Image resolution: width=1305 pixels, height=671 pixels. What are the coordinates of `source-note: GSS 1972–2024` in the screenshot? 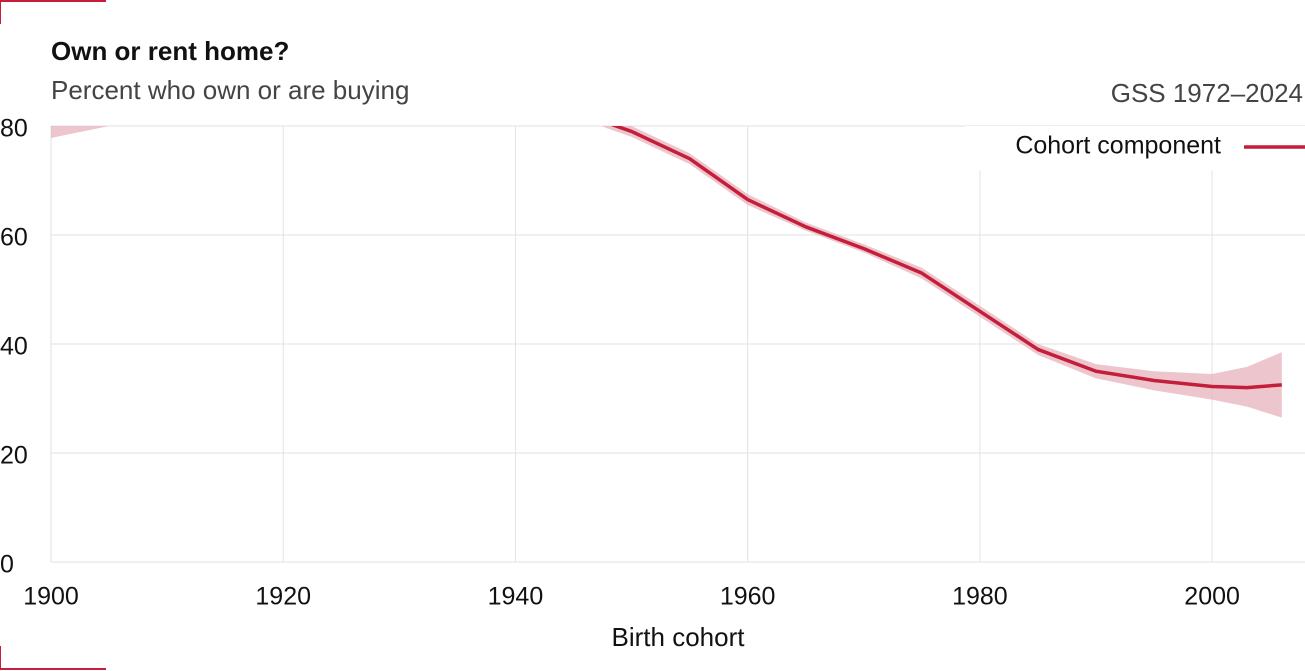 It's located at (1207, 93).